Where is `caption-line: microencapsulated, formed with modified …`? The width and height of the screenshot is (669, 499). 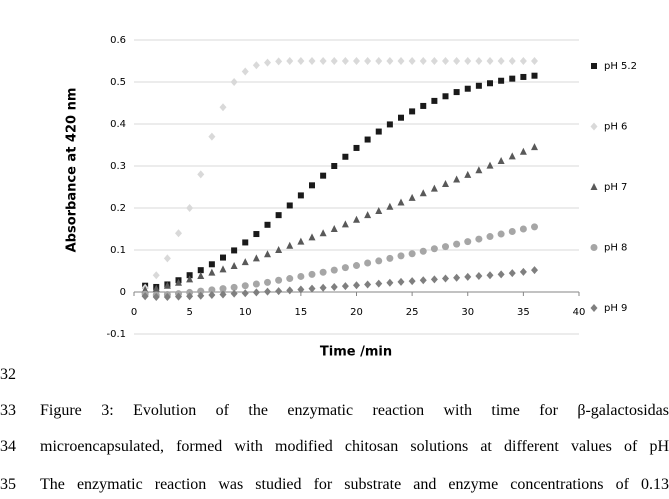 caption-line: microencapsulated, formed with modified … is located at coordinates (354, 446).